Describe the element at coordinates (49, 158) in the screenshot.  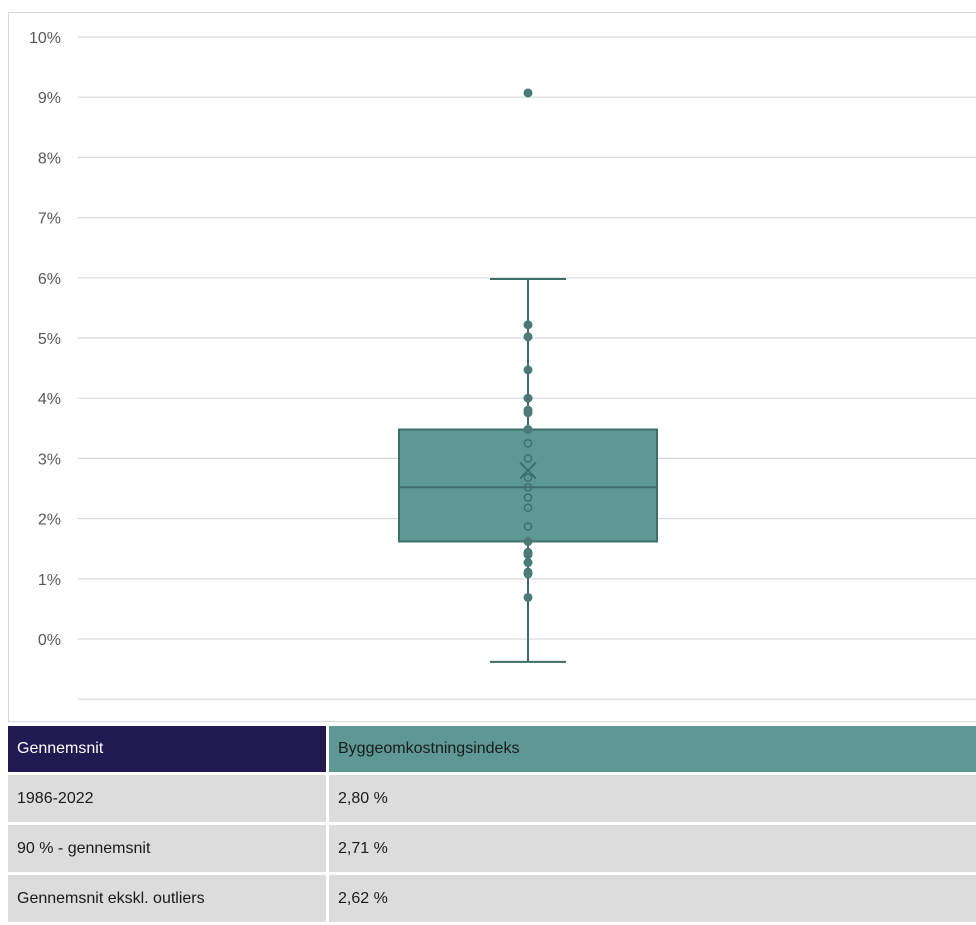
I see `y-tick-label: 8%` at that location.